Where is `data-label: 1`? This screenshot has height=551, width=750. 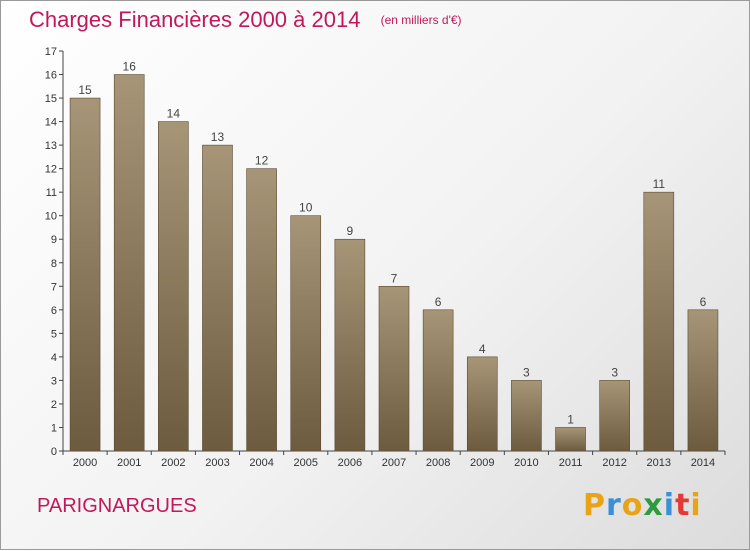 data-label: 1 is located at coordinates (570, 419).